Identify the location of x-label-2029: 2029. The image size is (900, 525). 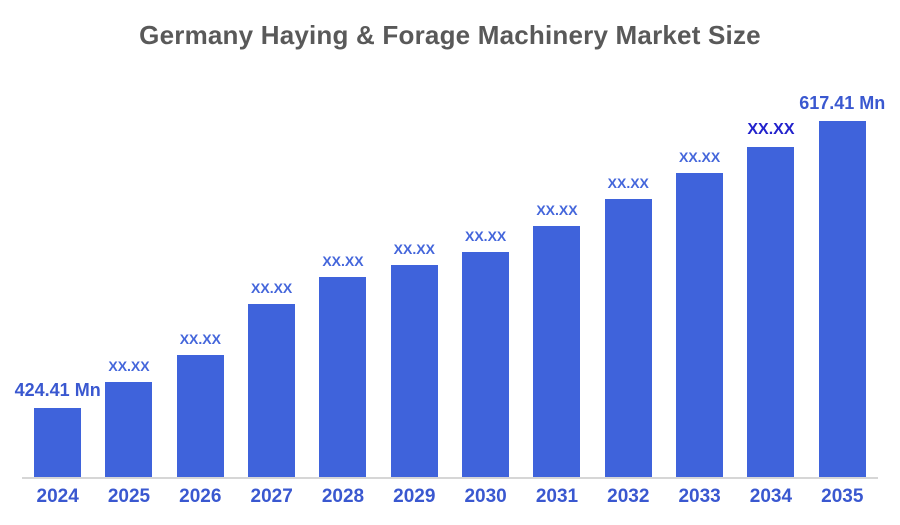
(414, 496).